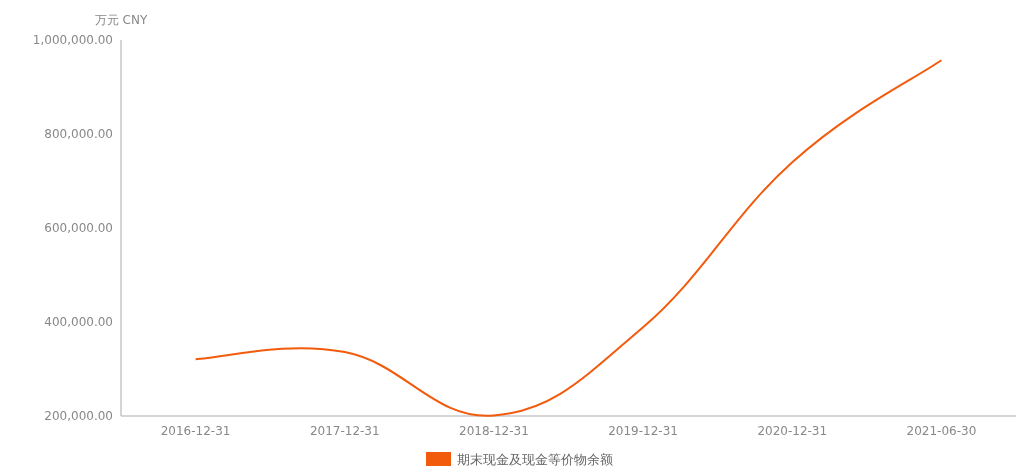  Describe the element at coordinates (535, 459) in the screenshot. I see `legend-label: 期末现金及现金等价物余额` at that location.